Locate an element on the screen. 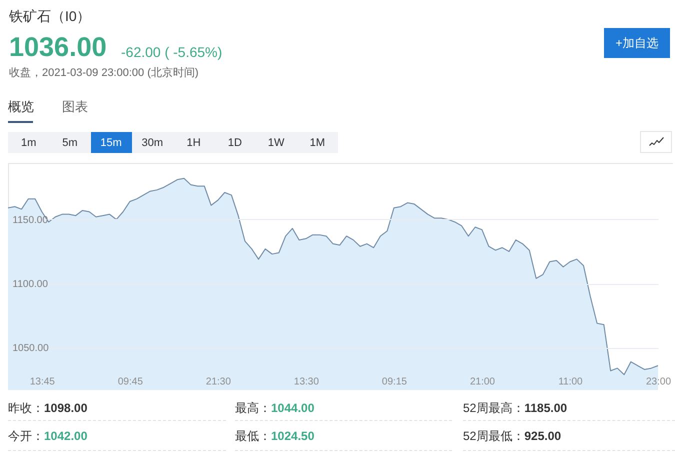 Image resolution: width=675 pixels, height=457 pixels. chart-title: 铁矿石（I0） is located at coordinates (50, 16).